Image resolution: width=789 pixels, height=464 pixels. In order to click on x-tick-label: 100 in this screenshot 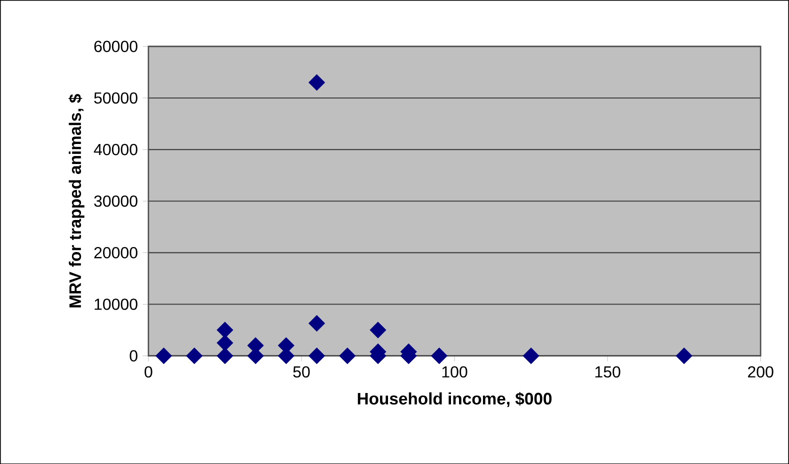, I will do `click(455, 372)`.